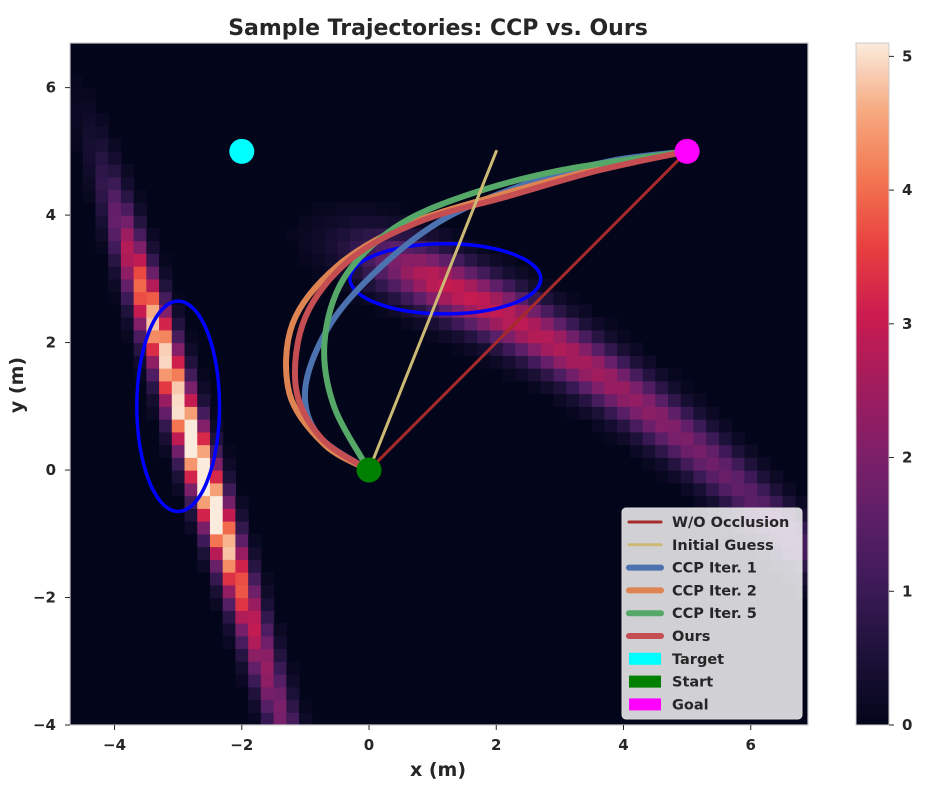  What do you see at coordinates (714, 569) in the screenshot?
I see `legend-label-ccp-iter-1: CCP Iter. 1` at bounding box center [714, 569].